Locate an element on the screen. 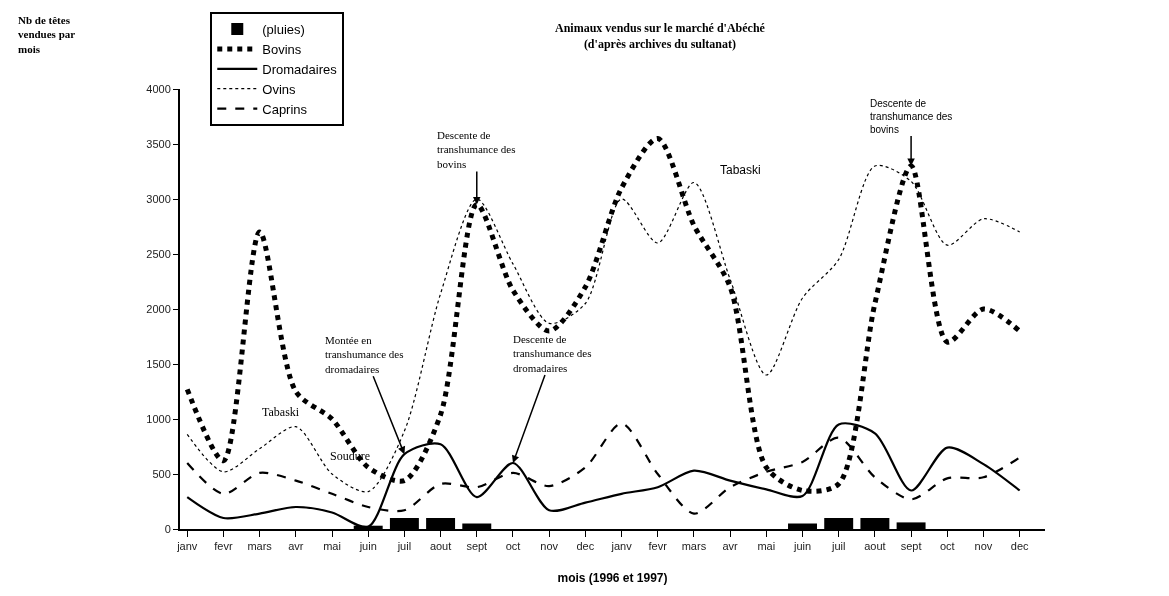  y-tick-label: 3000 is located at coordinates (158, 198).